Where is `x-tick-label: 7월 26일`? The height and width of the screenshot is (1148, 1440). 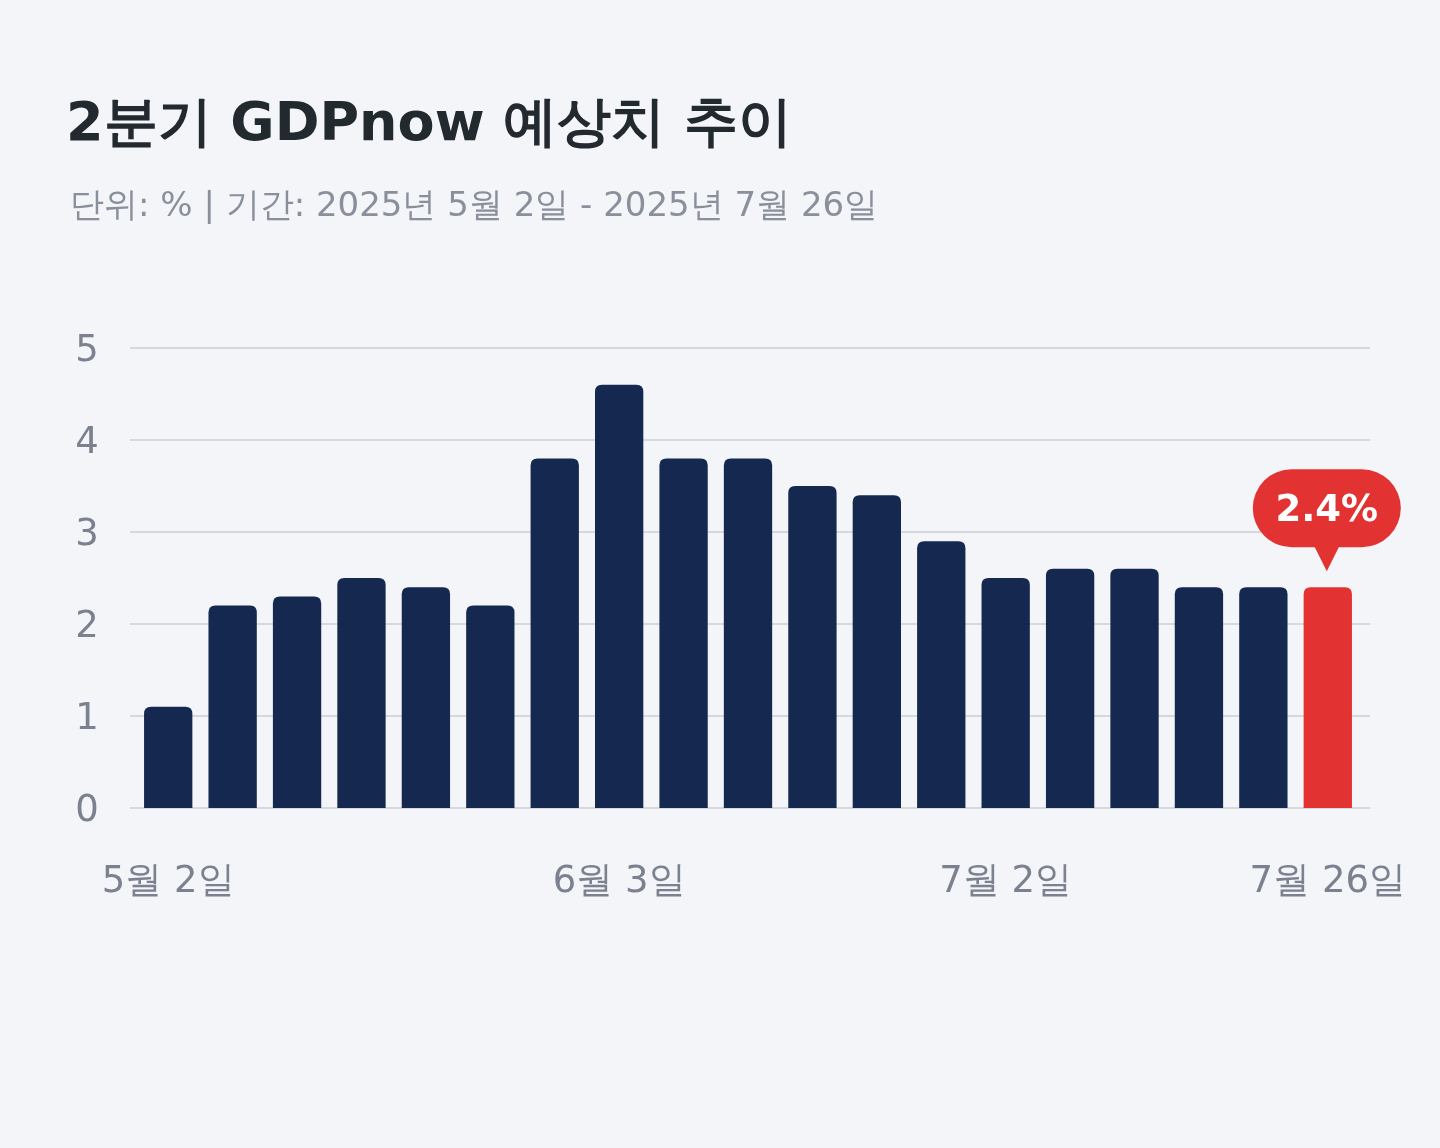 x-tick-label: 7월 26일 is located at coordinates (1327, 879).